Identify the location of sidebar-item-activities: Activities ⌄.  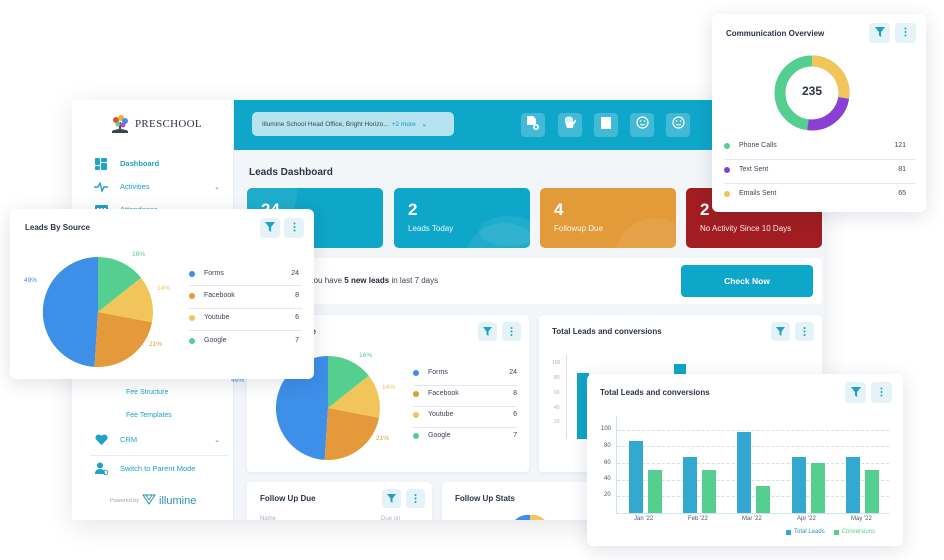
(153, 186).